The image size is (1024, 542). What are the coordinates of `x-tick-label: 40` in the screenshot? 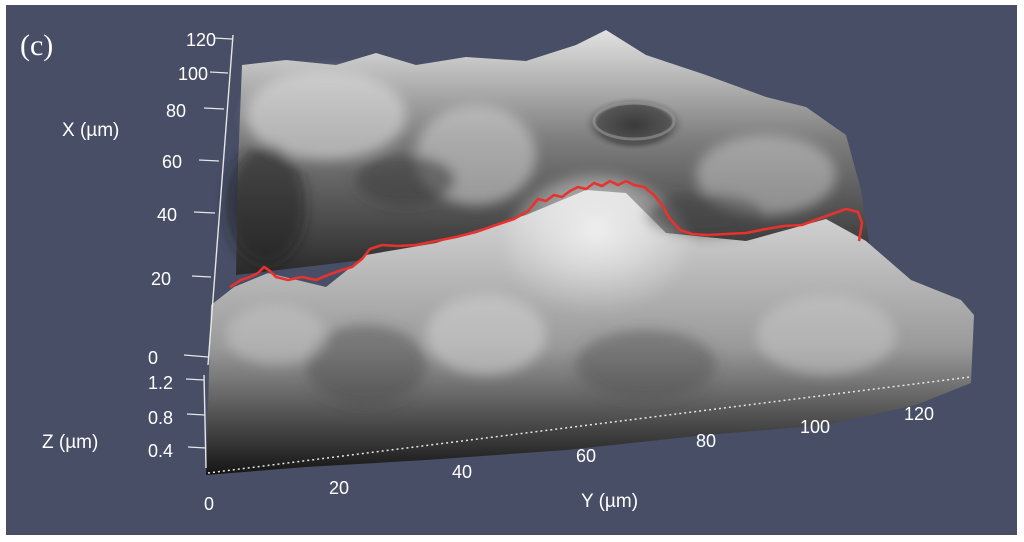 It's located at (167, 215).